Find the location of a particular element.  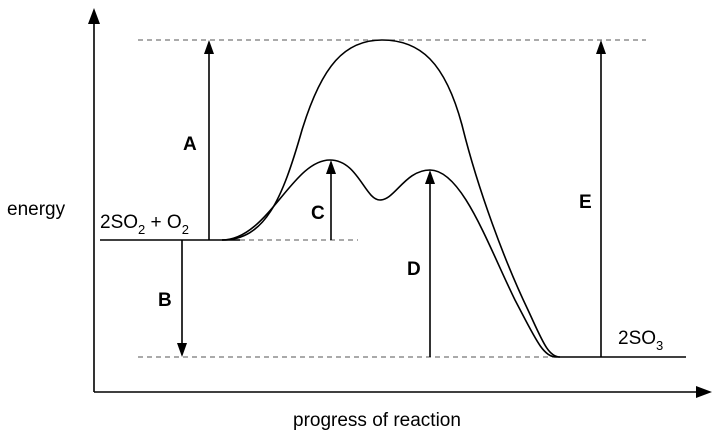

arrow-b-head is located at coordinates (182, 350).